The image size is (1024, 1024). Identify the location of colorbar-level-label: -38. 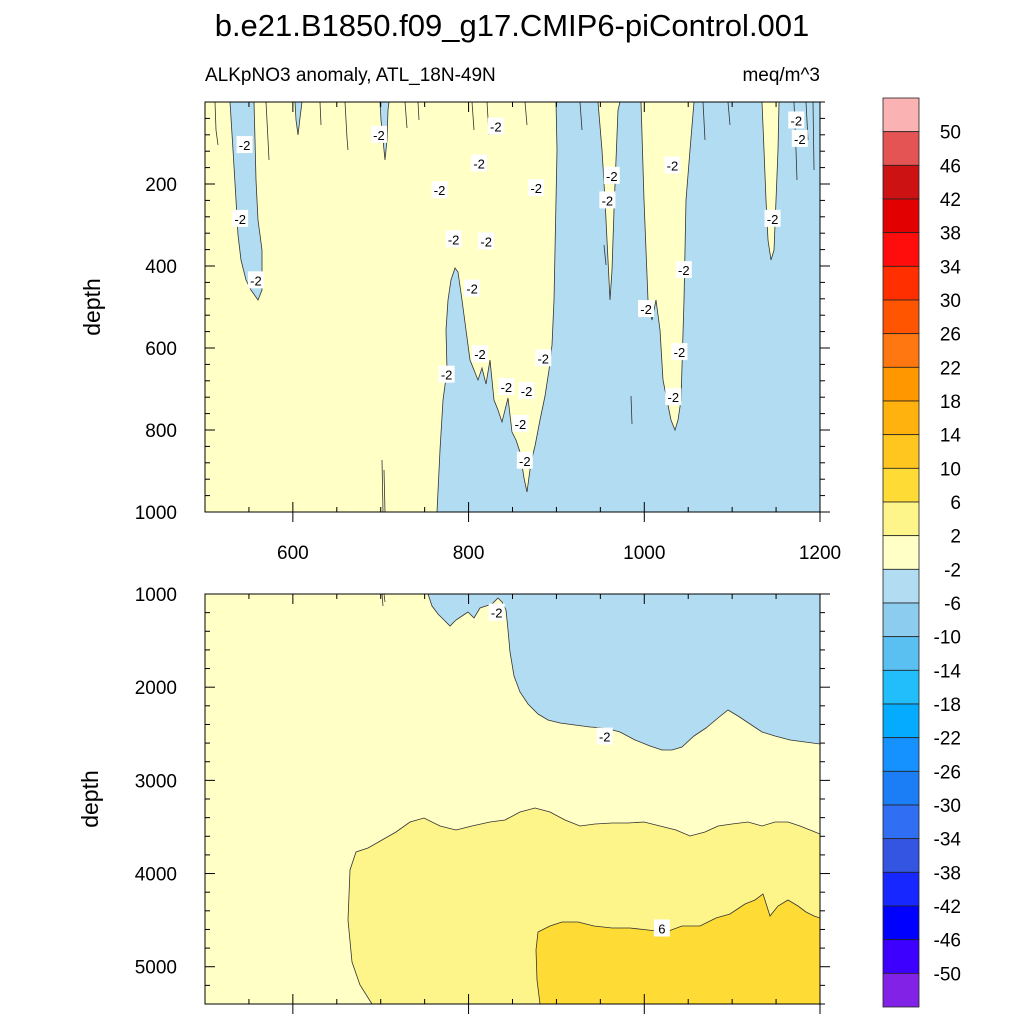
(947, 873).